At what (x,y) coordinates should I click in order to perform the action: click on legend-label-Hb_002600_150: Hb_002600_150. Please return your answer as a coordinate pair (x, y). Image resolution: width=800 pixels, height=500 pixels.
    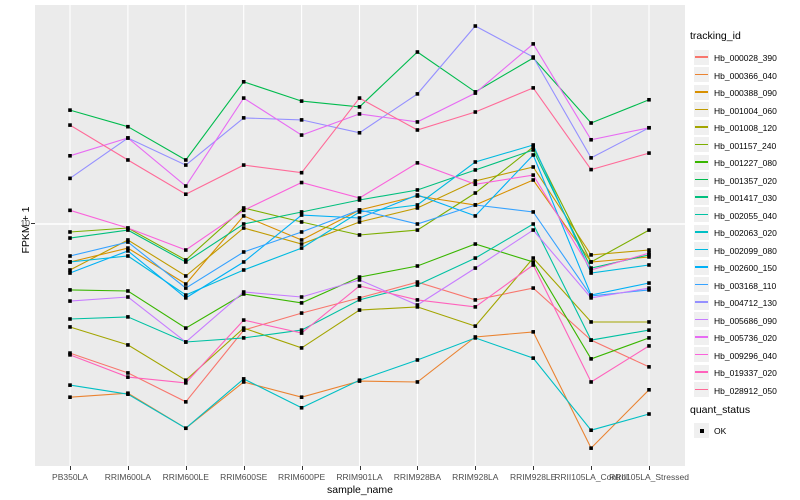
    Looking at the image, I should click on (745, 268).